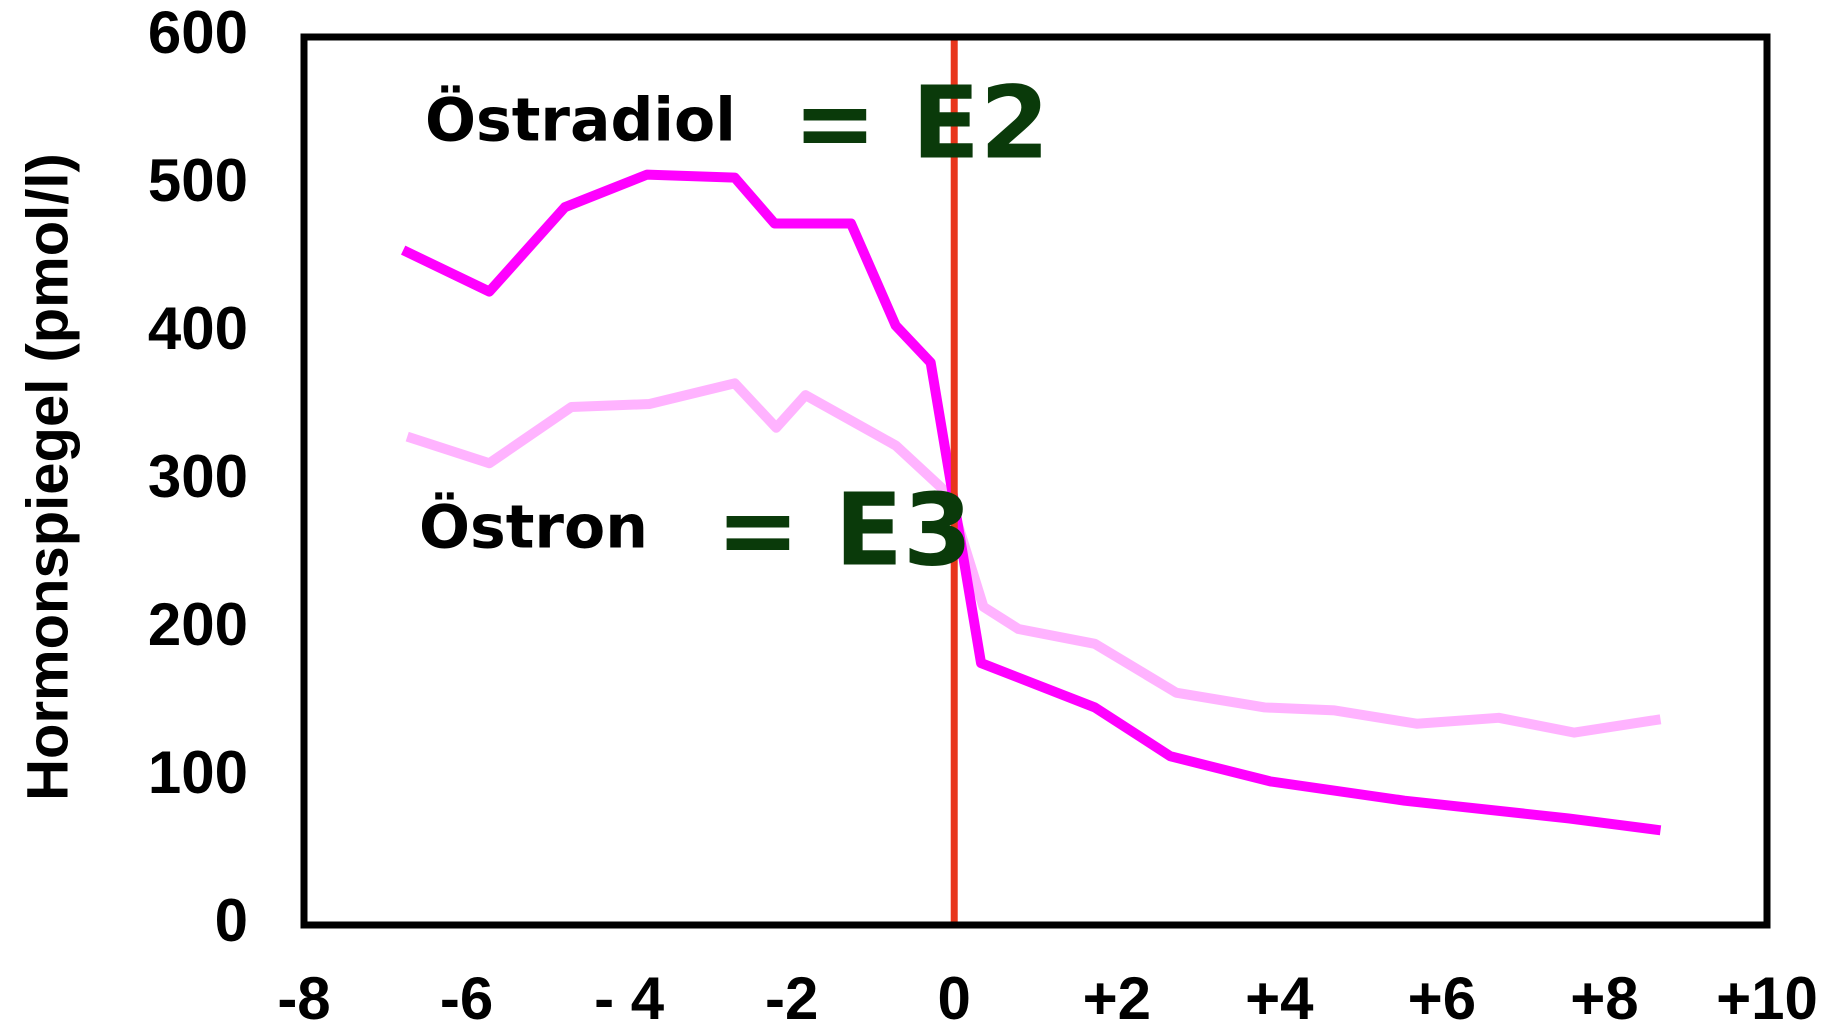  Describe the element at coordinates (198, 624) in the screenshot. I see `y-tick-label: 200` at that location.